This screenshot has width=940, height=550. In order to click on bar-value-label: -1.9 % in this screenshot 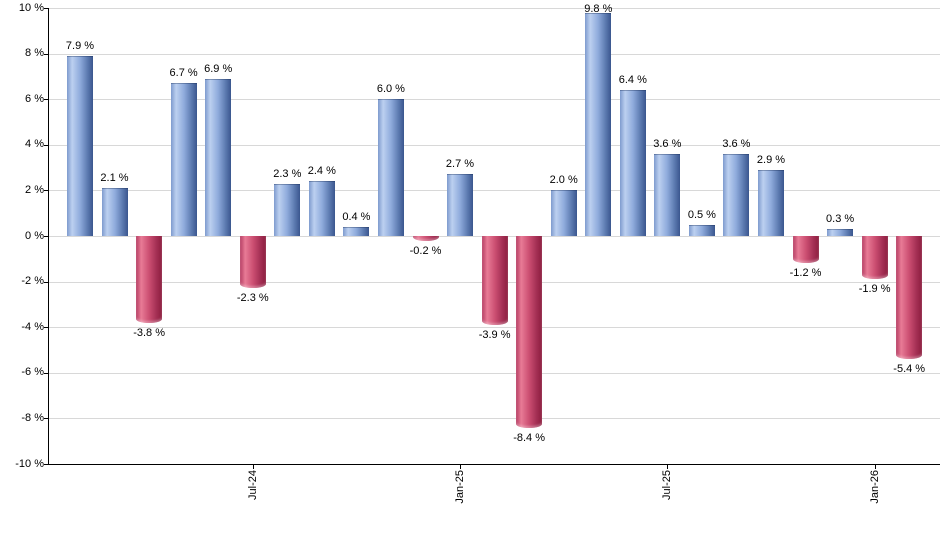, I will do `click(874, 289)`.